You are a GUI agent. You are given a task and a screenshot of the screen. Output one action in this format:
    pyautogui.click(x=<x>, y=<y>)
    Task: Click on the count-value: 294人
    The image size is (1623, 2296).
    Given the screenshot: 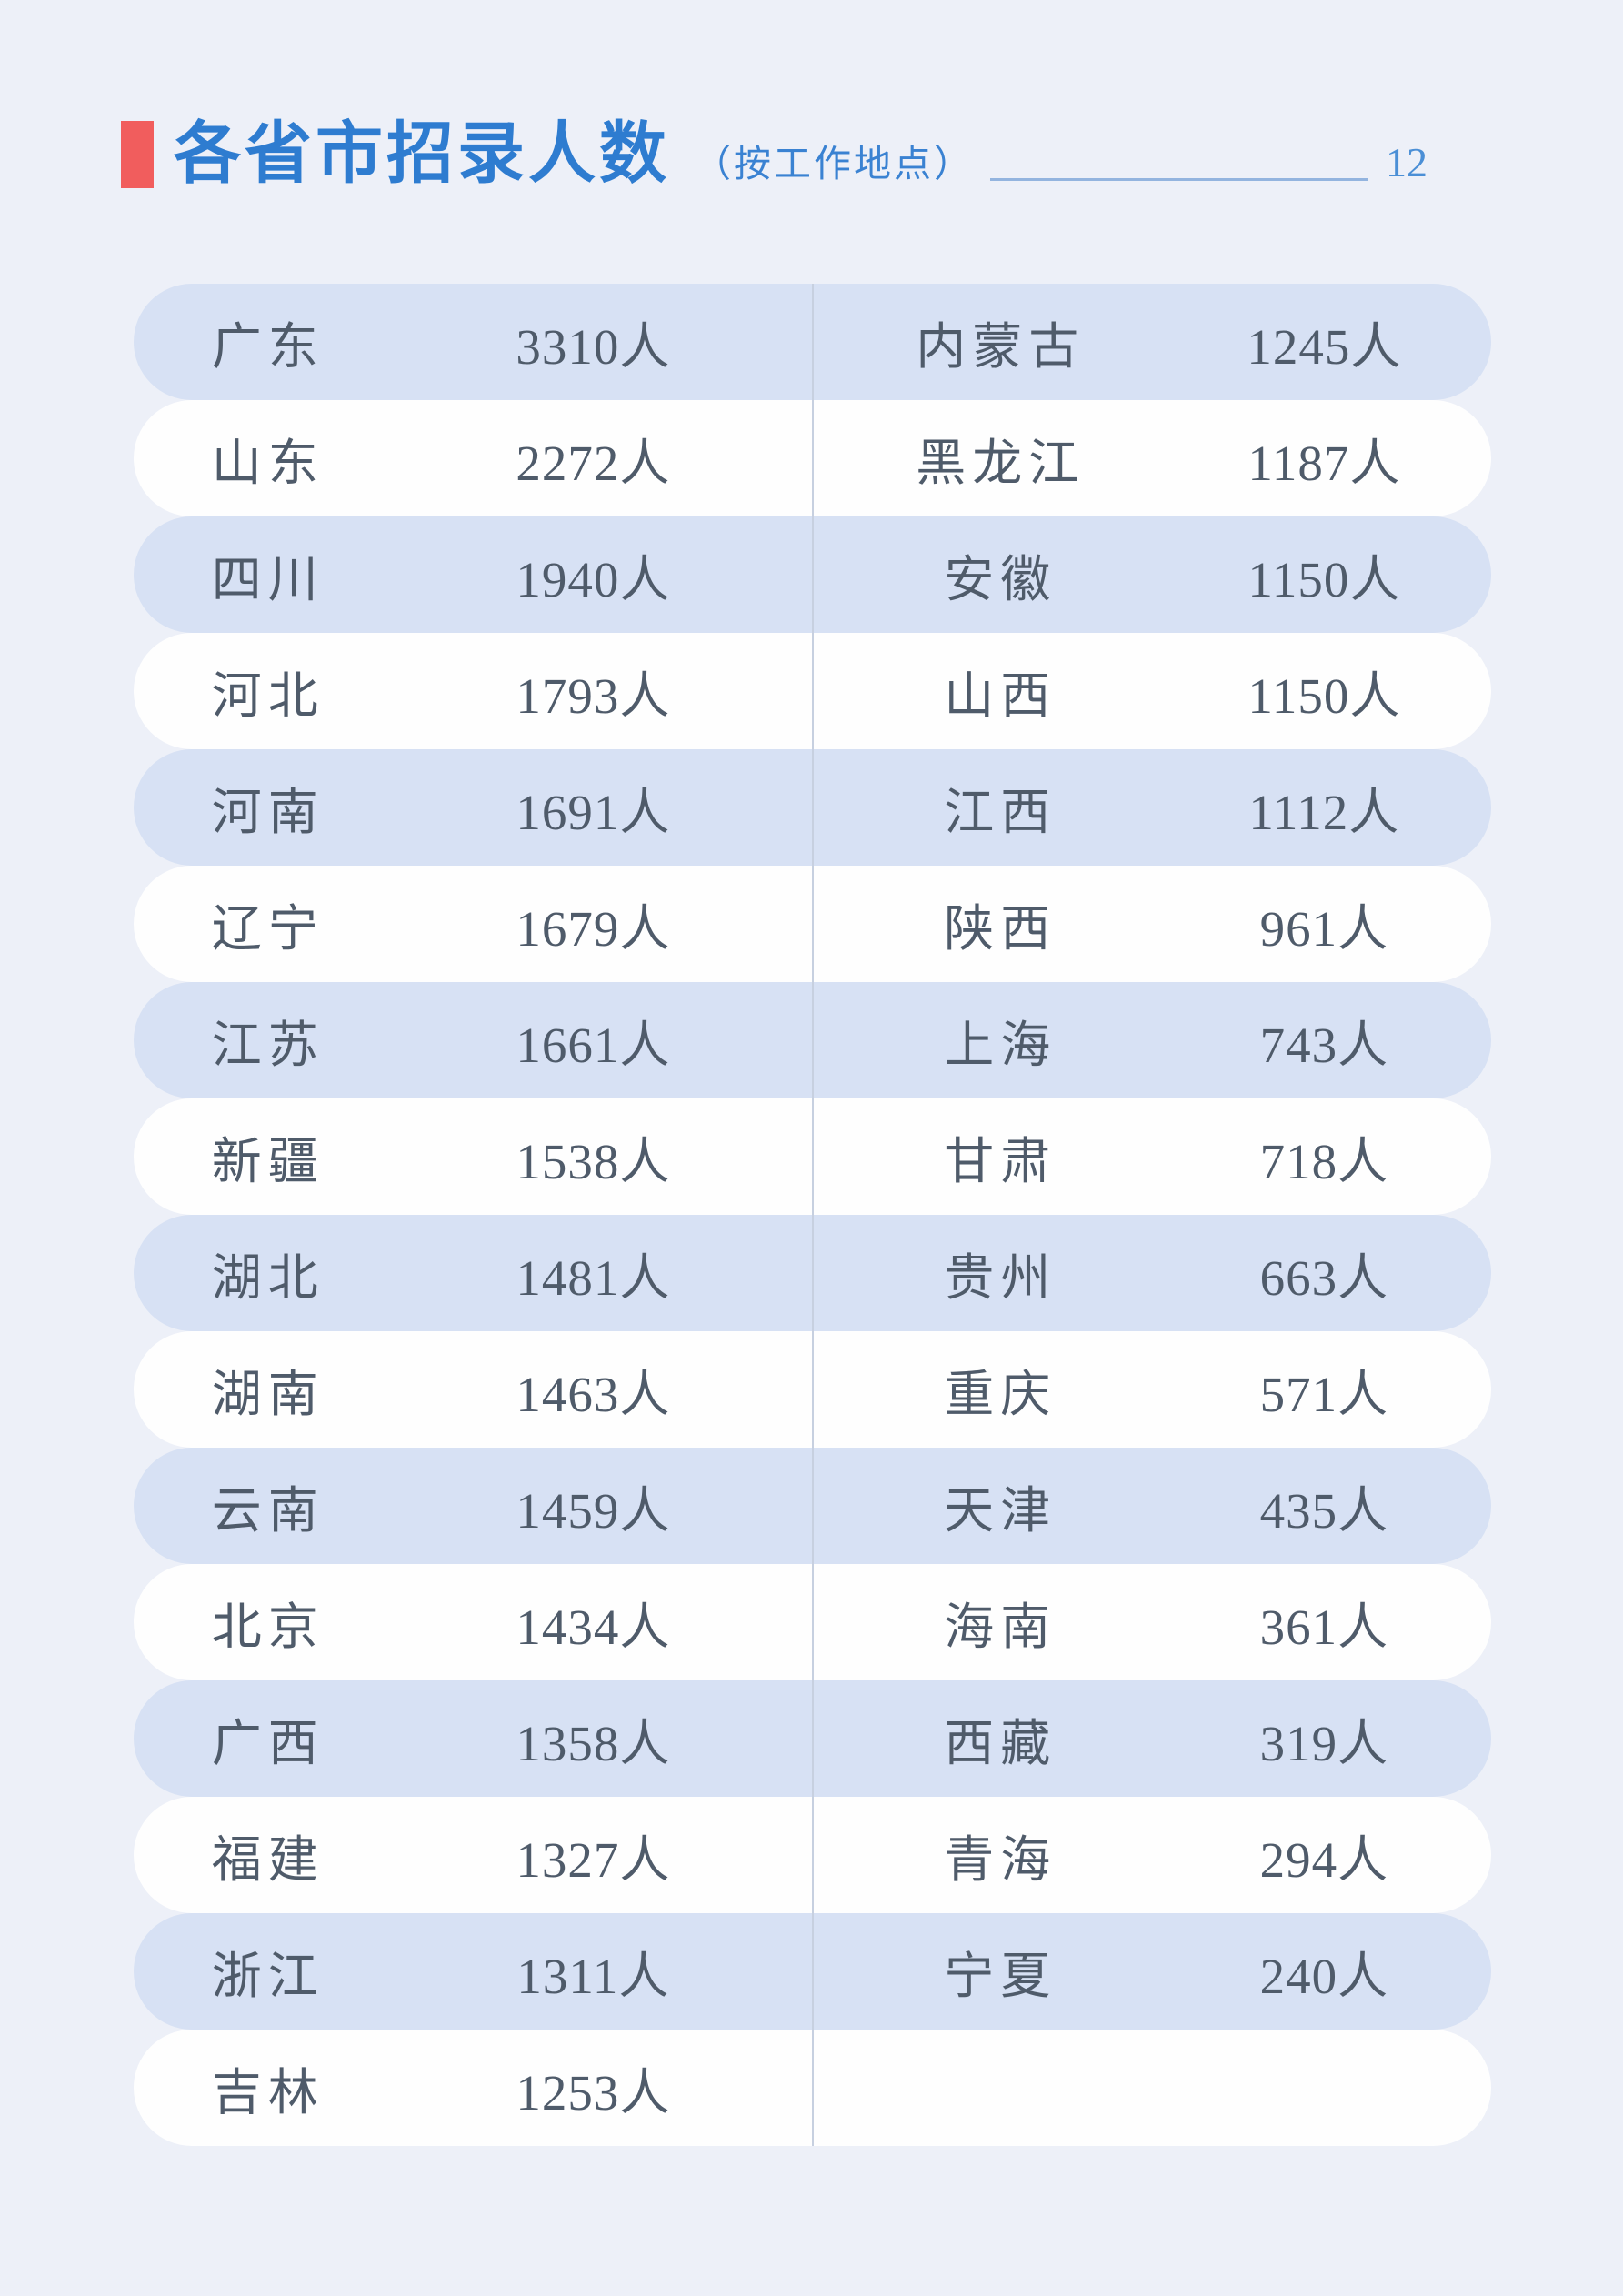 What is the action you would take?
    pyautogui.click(x=1324, y=1860)
    